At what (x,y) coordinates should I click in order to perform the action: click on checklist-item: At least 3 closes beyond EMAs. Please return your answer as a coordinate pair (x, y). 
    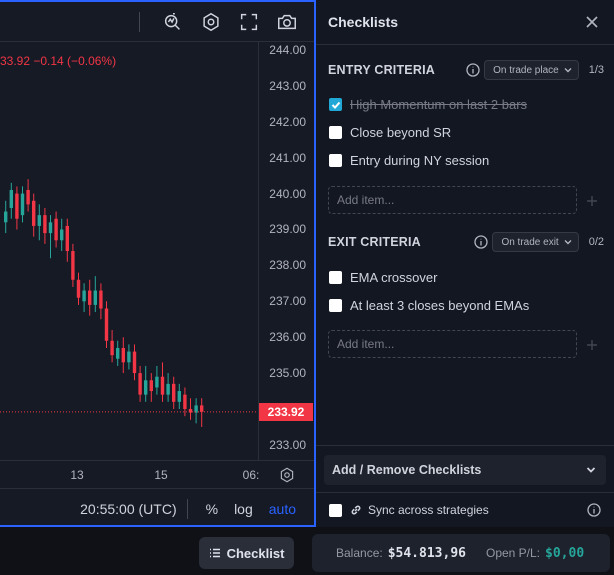
    Looking at the image, I should click on (429, 305).